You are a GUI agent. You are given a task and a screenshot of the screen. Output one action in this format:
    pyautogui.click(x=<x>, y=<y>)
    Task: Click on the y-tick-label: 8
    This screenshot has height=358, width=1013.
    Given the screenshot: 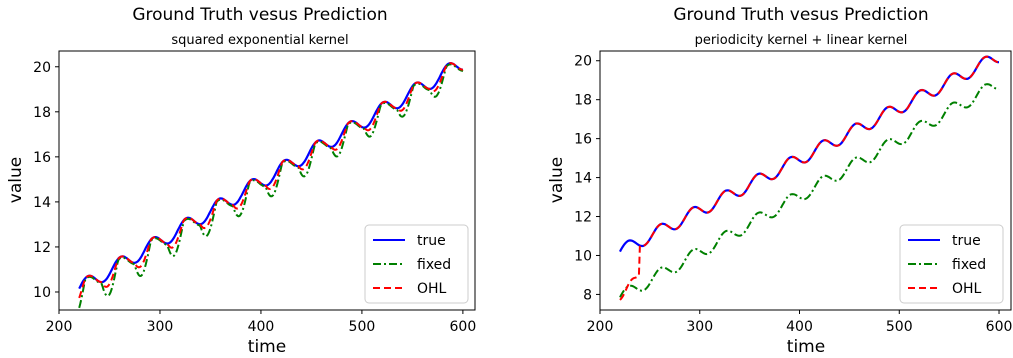 What is the action you would take?
    pyautogui.click(x=587, y=295)
    